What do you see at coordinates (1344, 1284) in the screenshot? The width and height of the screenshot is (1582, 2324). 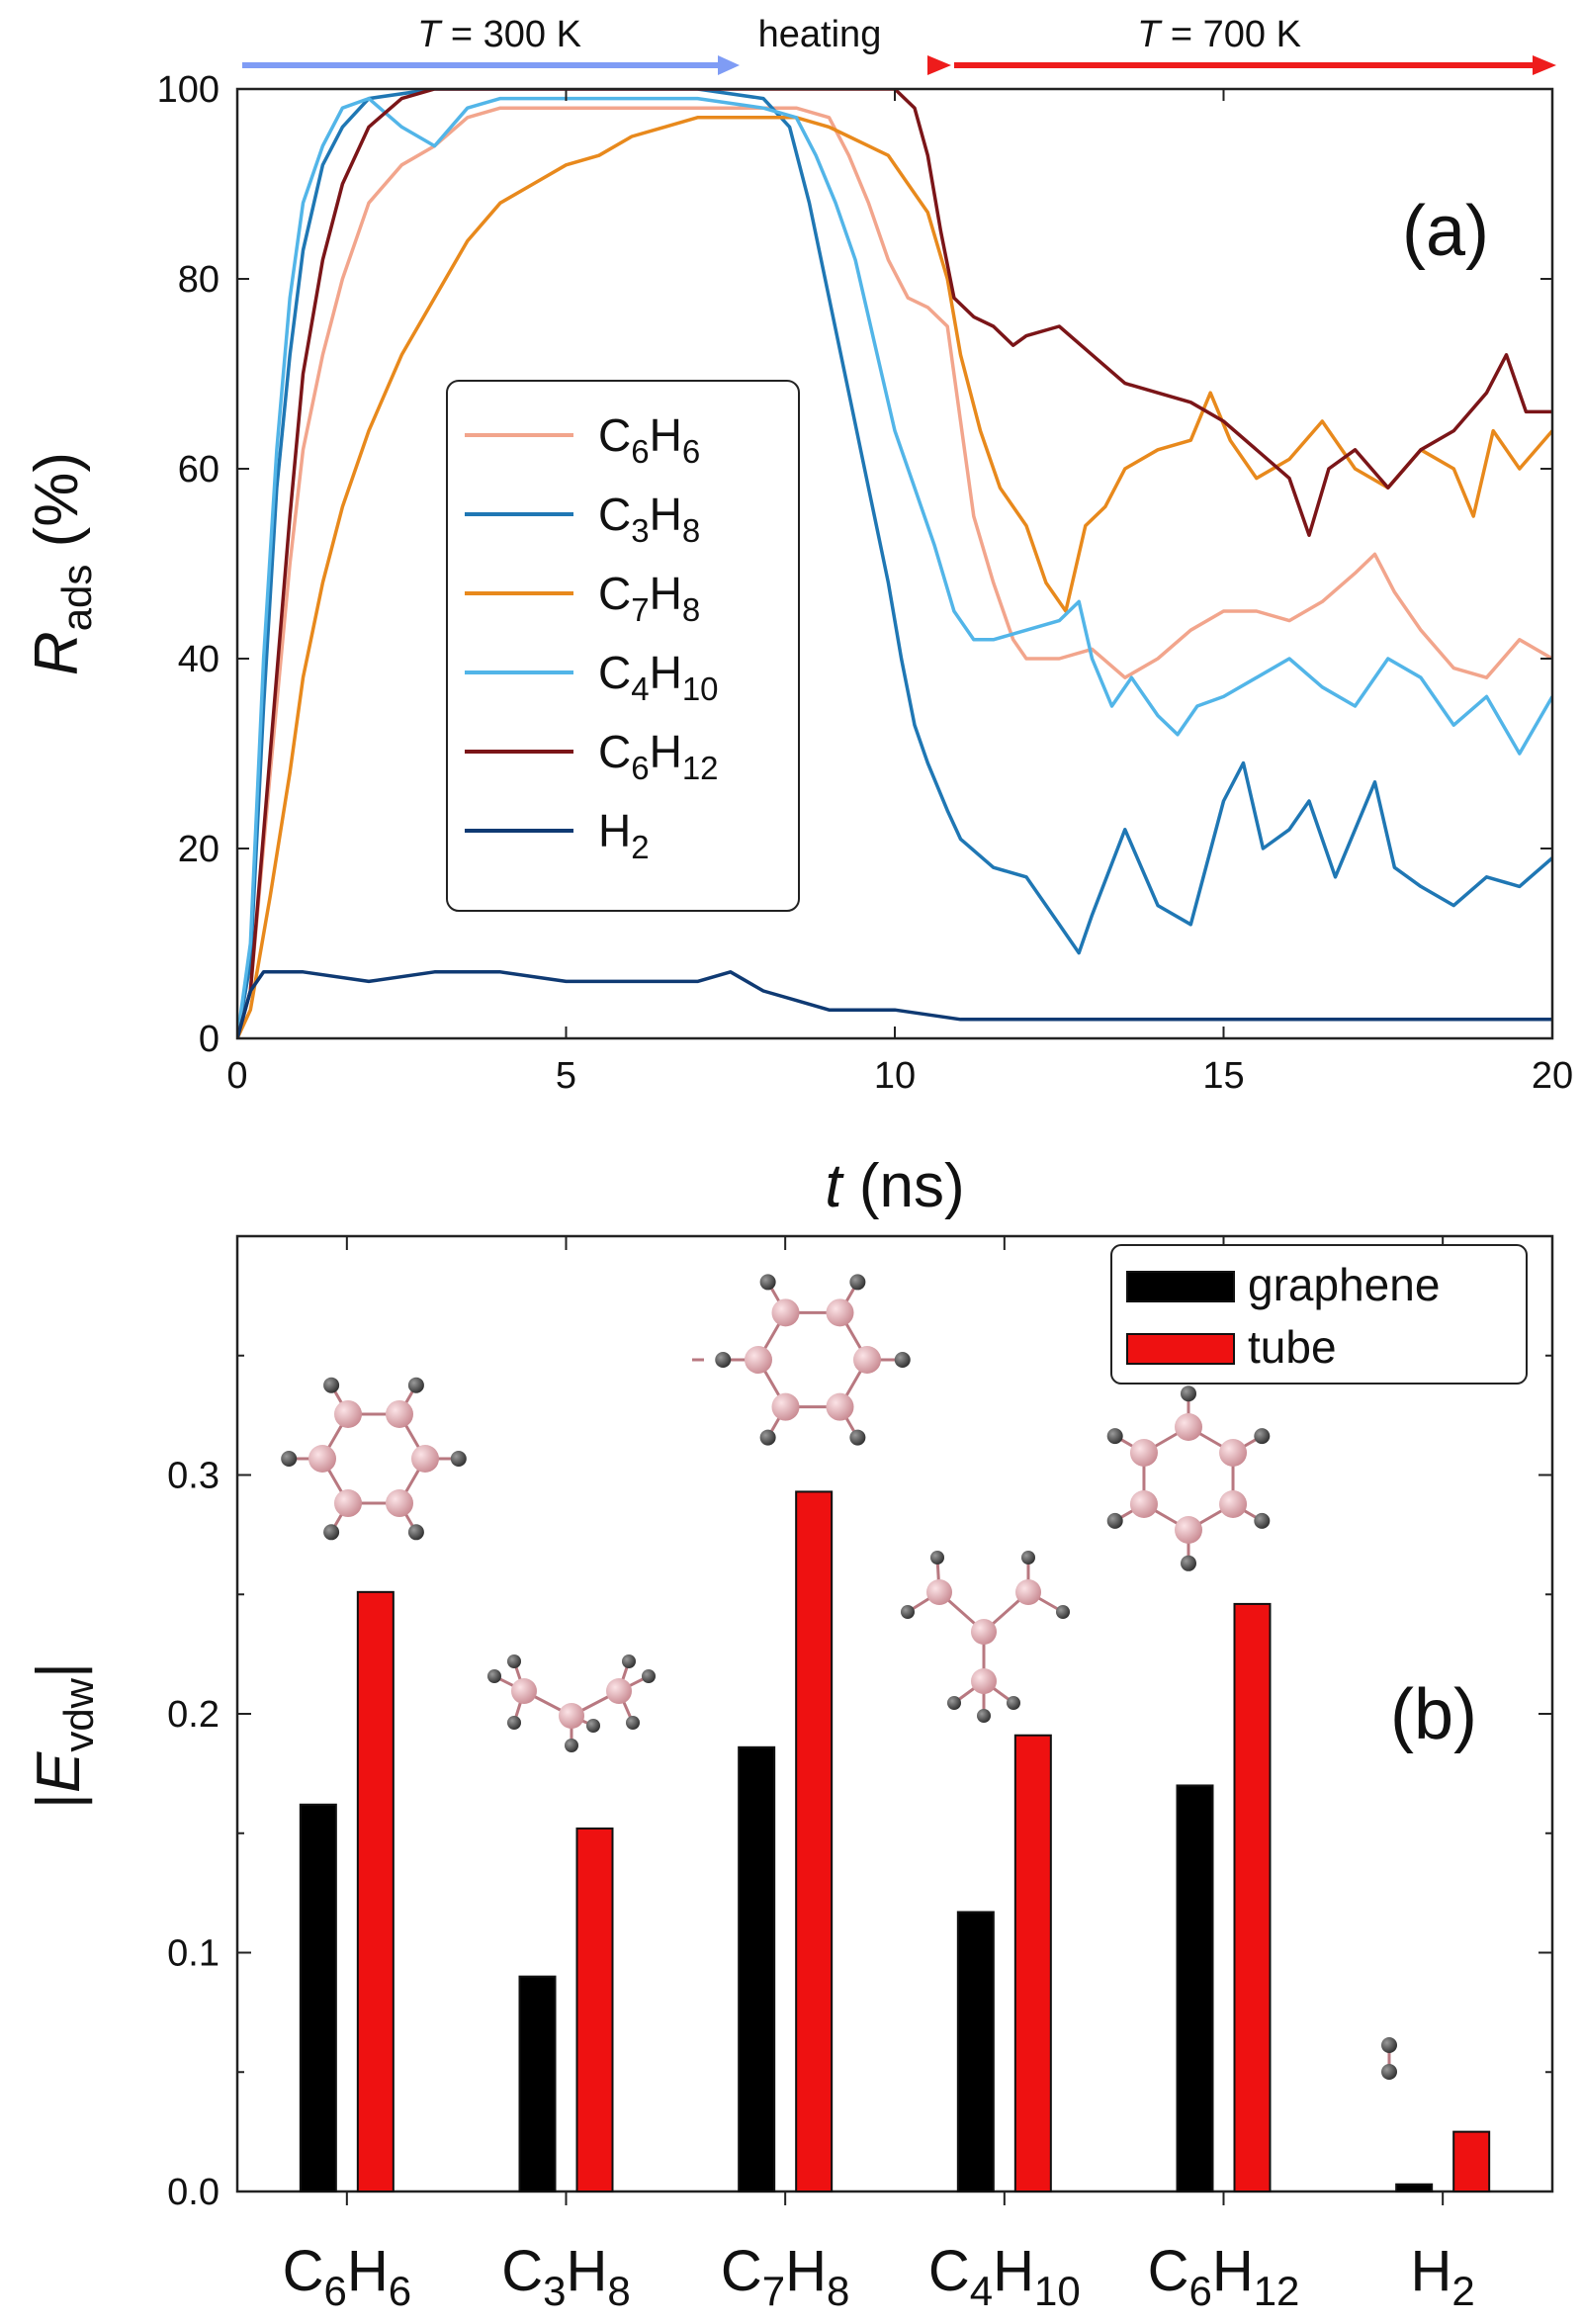 I see `legend-label-graphene: graphene` at bounding box center [1344, 1284].